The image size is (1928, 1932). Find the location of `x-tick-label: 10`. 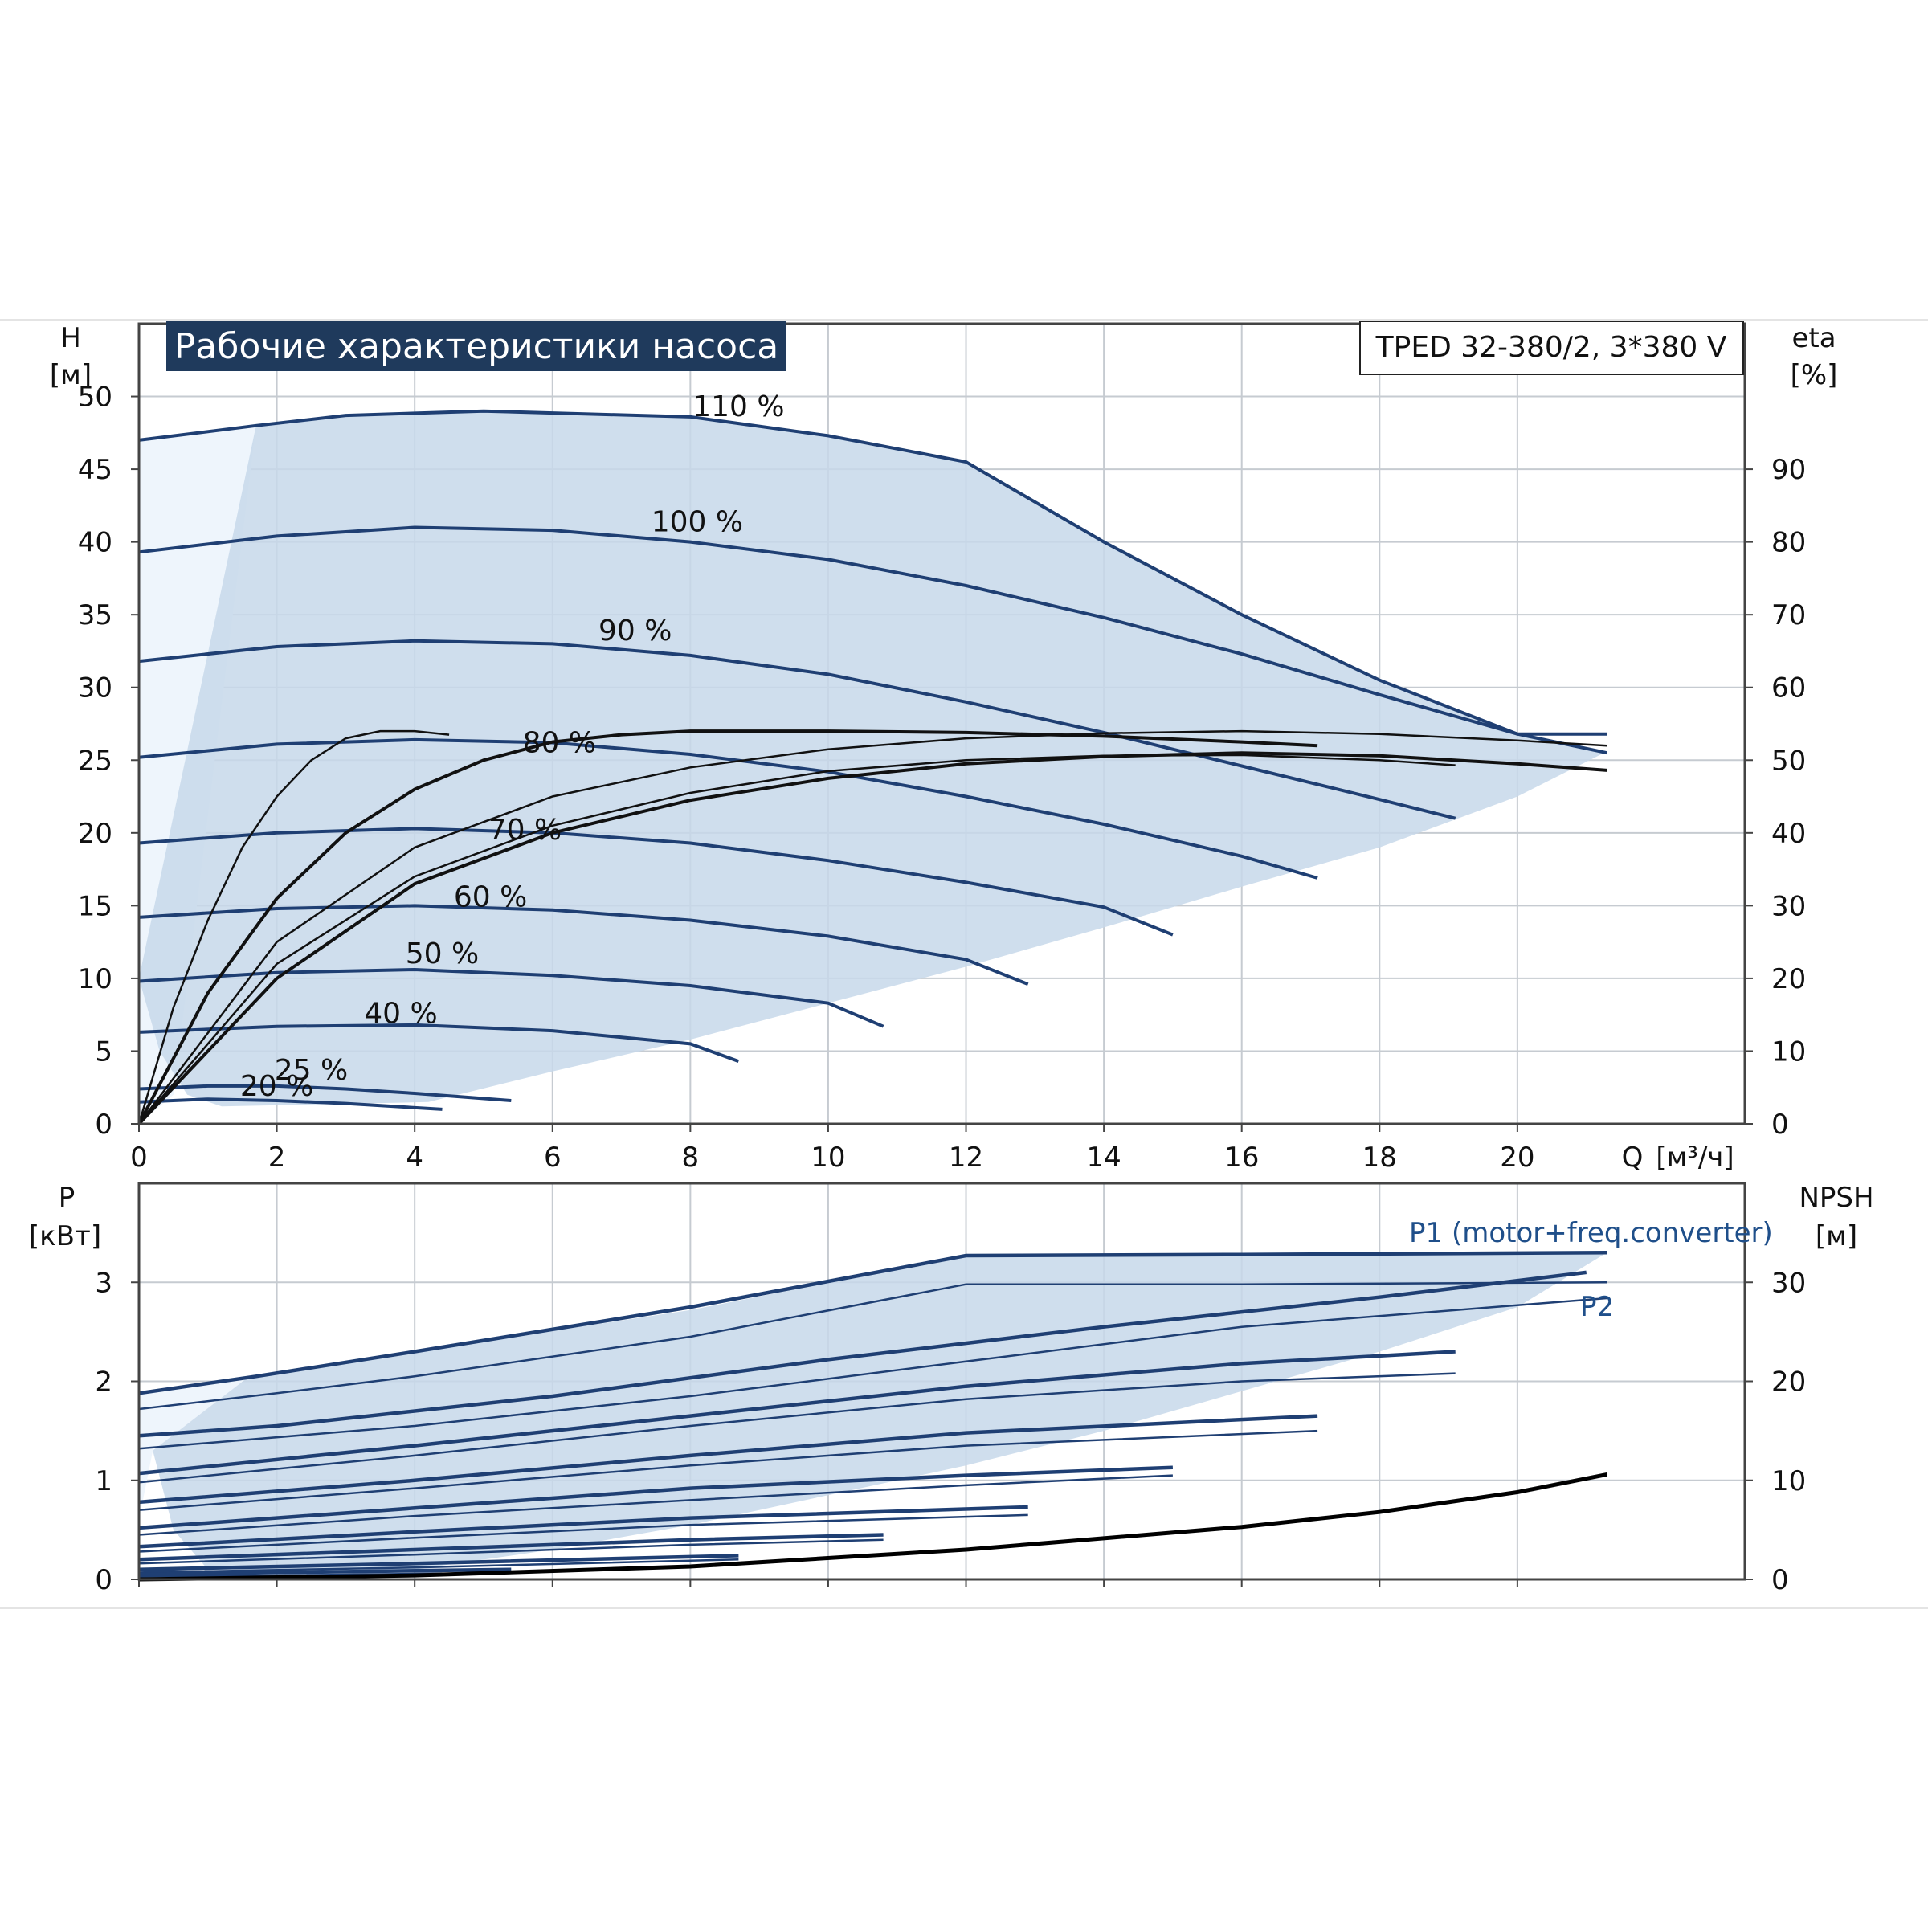

x-tick-label: 10 is located at coordinates (828, 1158).